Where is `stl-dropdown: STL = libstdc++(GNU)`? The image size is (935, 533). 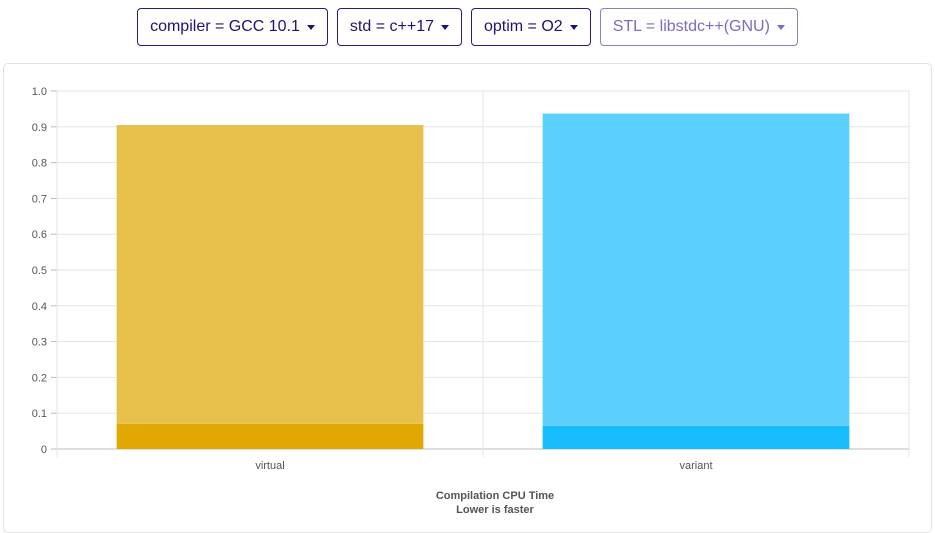
stl-dropdown: STL = libstdc++(GNU) is located at coordinates (698, 27).